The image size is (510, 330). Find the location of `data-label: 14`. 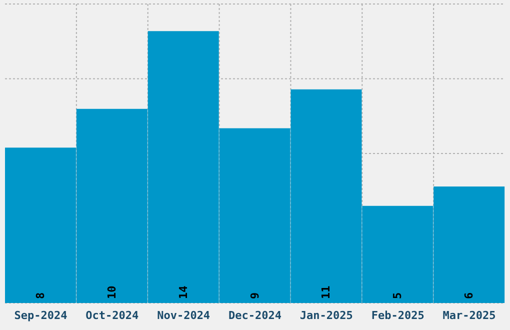

data-label: 14 is located at coordinates (183, 292).